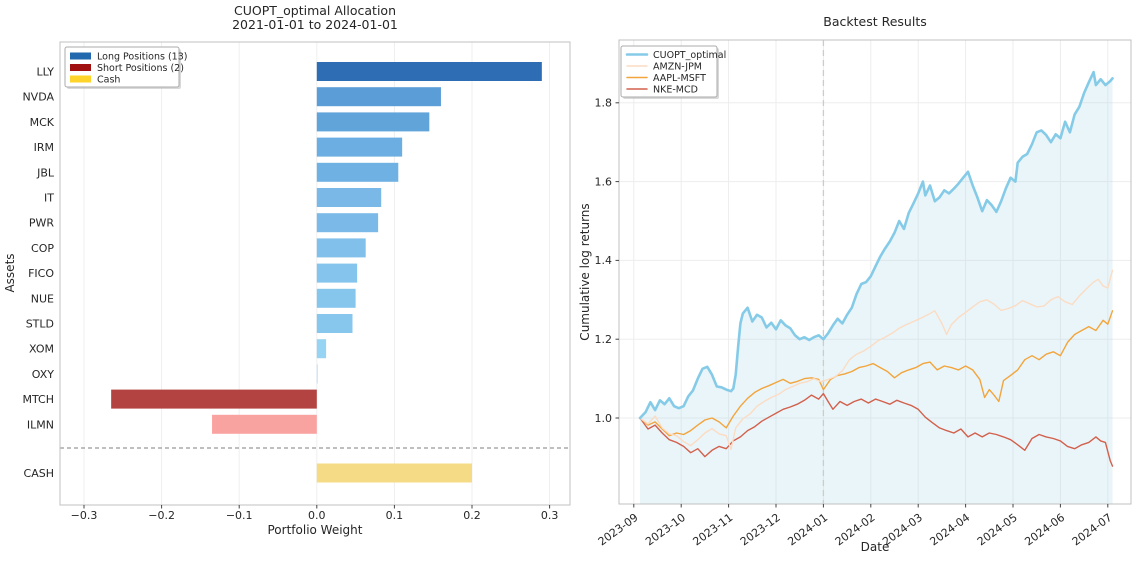 The image size is (1140, 566). I want to click on ytick-label-NVDA: NVDA, so click(38, 97).